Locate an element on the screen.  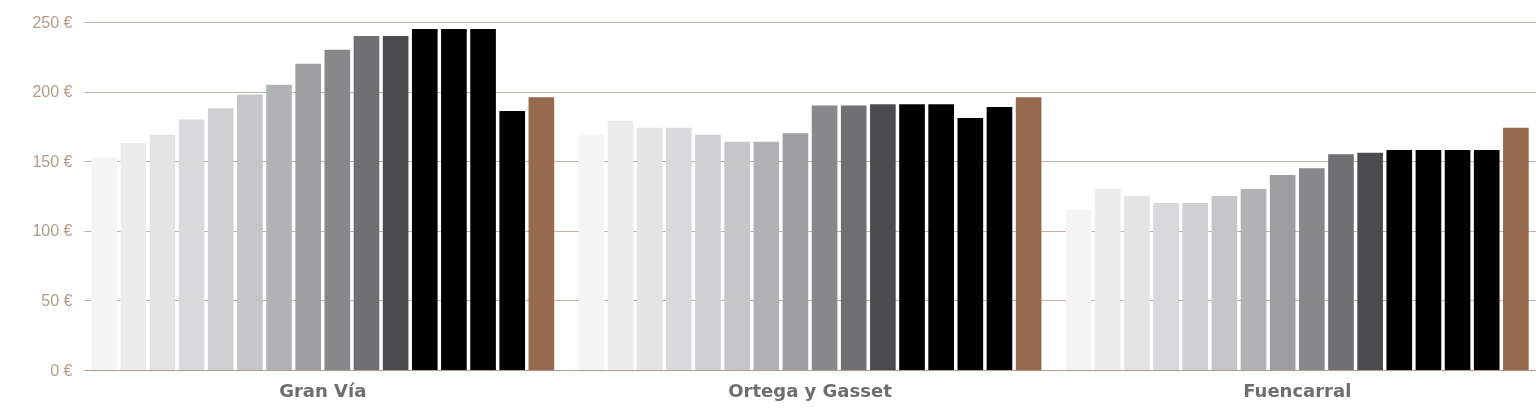
y-tick-label: 150 € is located at coordinates (52, 161).